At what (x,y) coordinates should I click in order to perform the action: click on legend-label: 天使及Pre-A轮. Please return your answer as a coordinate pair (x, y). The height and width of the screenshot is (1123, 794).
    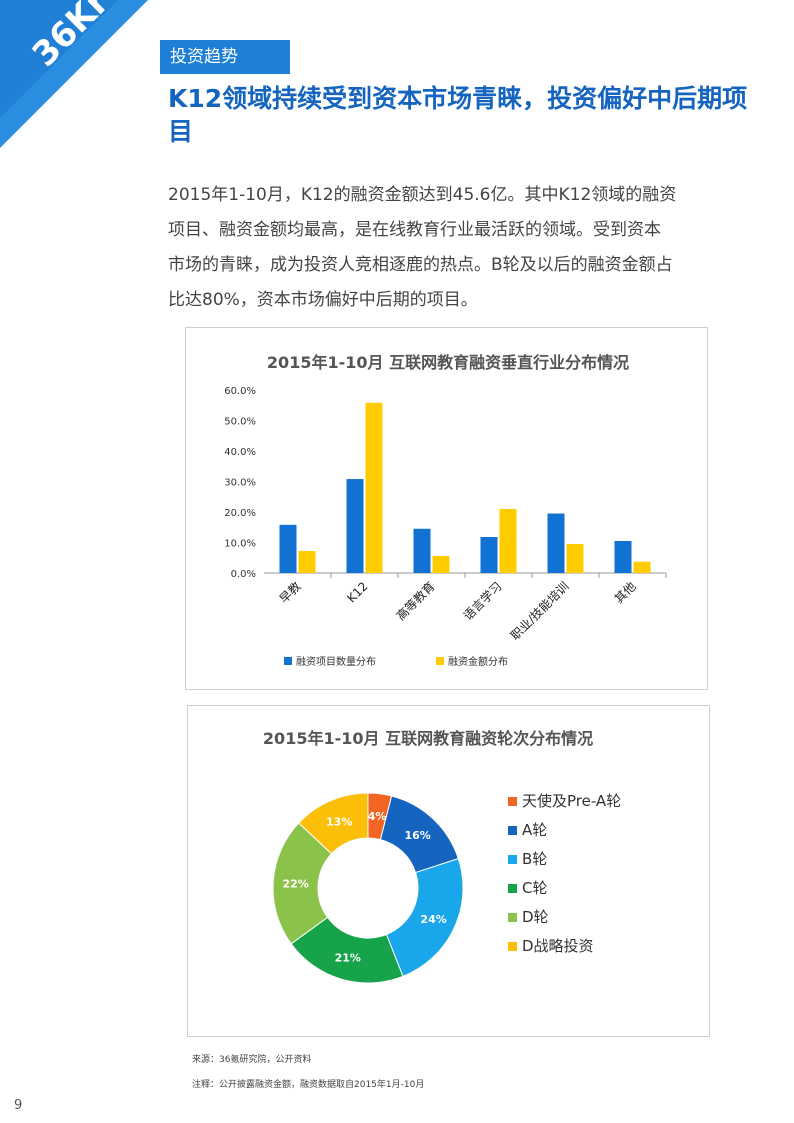
    Looking at the image, I should click on (571, 801).